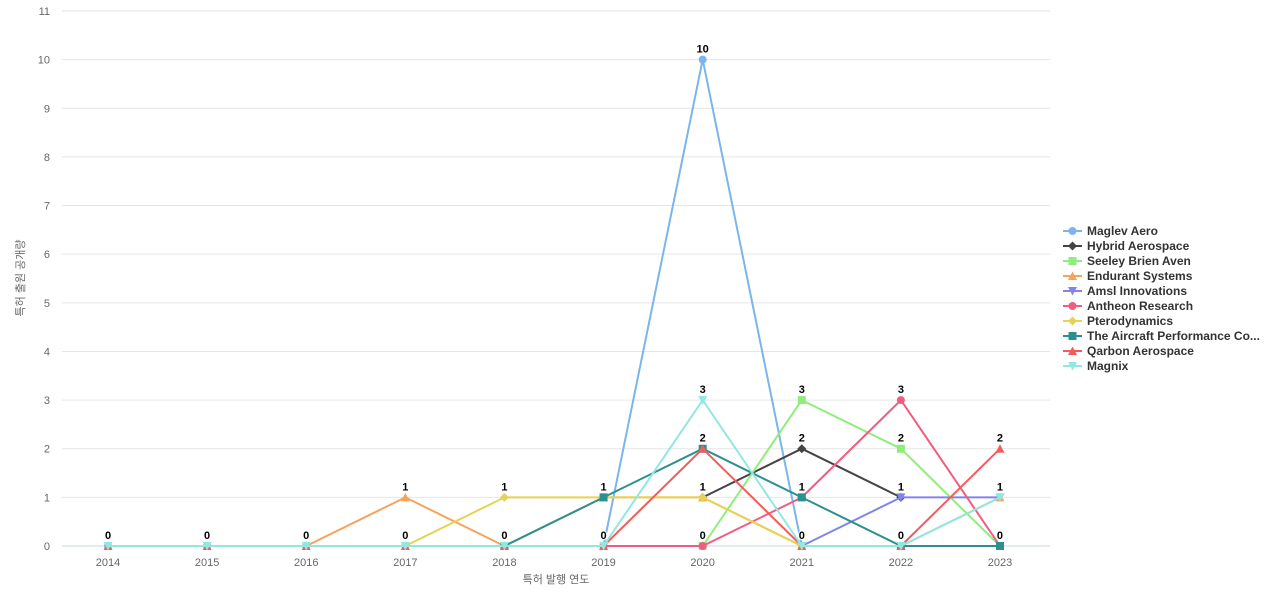  I want to click on legend-item-pterodynamics: Pterodynamics, so click(1161, 320).